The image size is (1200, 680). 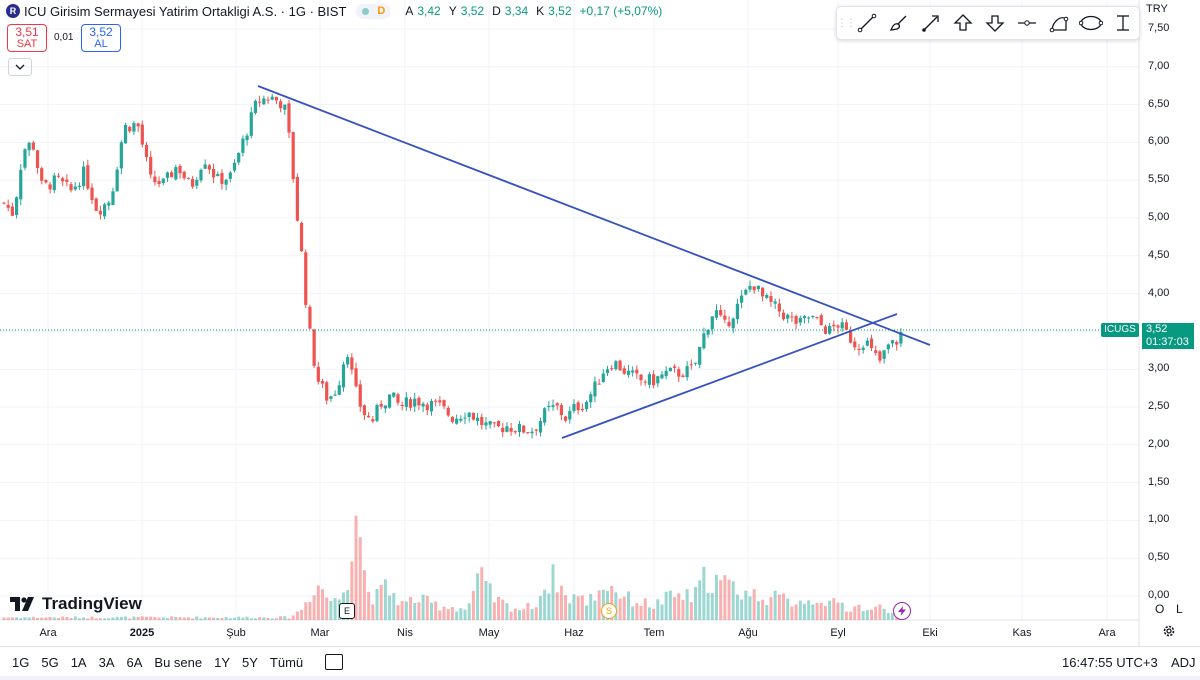 I want to click on market-status-badge: D, so click(x=374, y=11).